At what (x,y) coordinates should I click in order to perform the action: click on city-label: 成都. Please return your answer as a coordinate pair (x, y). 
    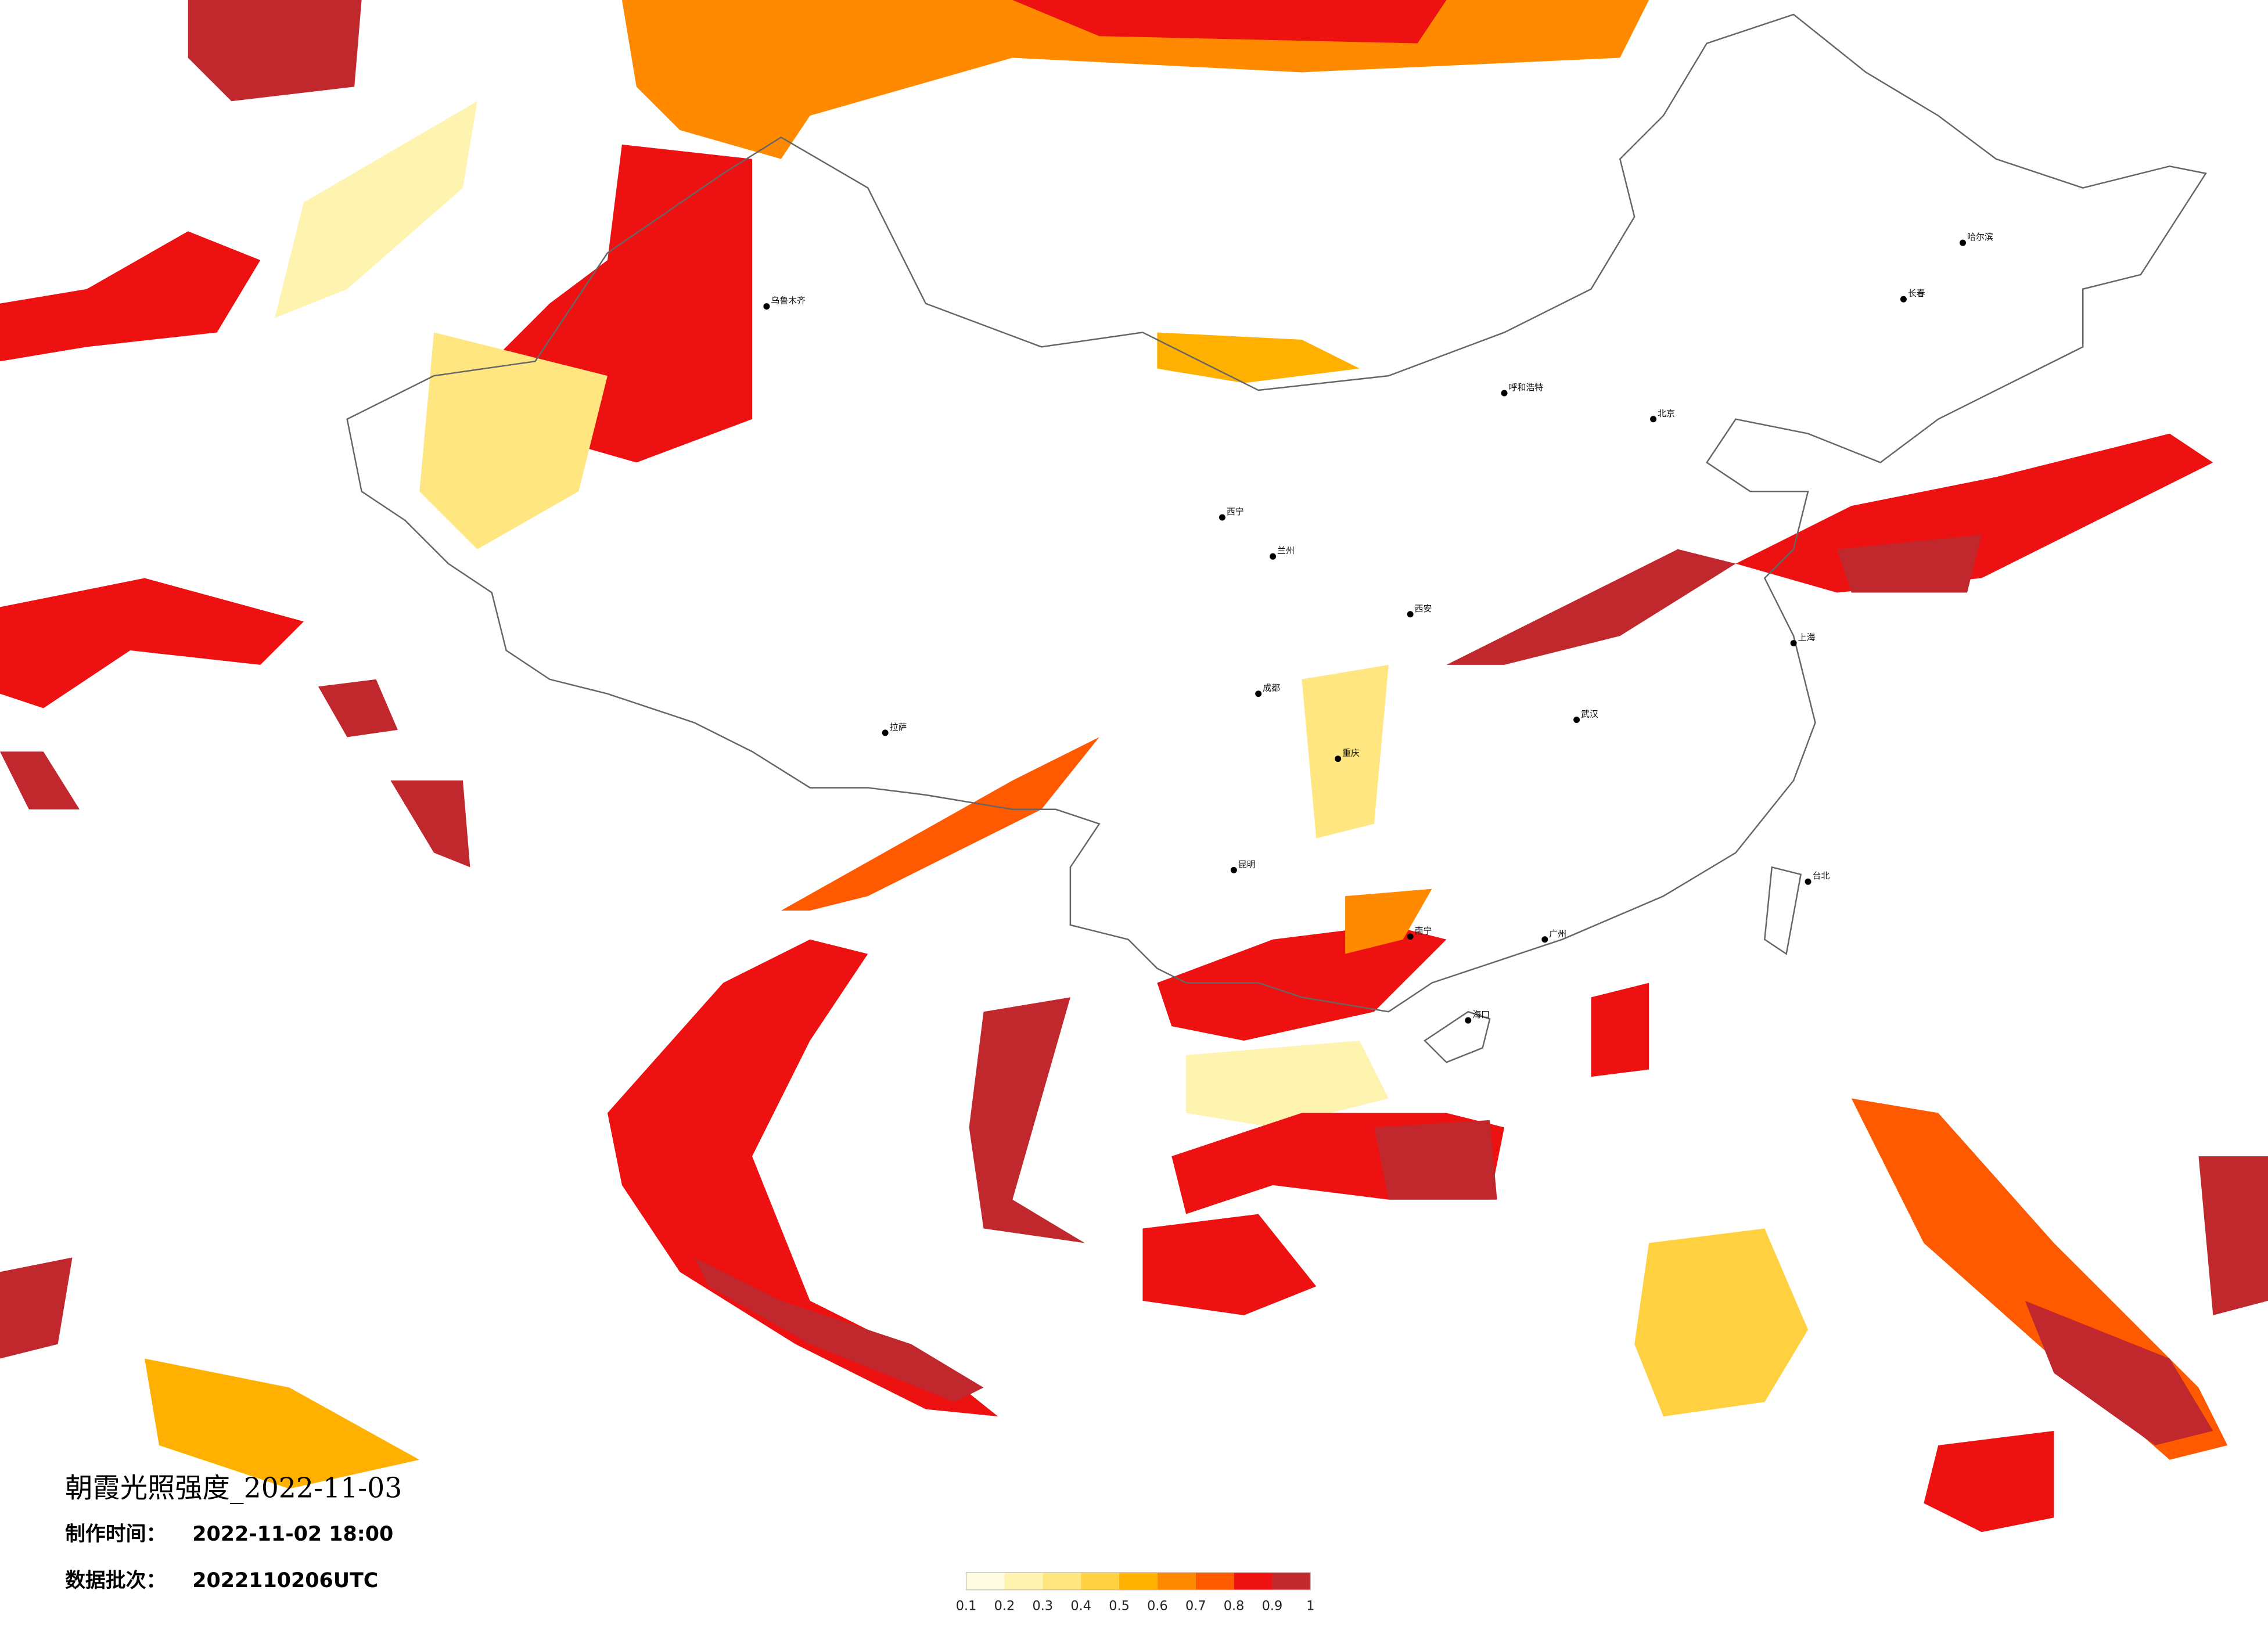
    Looking at the image, I should click on (1272, 688).